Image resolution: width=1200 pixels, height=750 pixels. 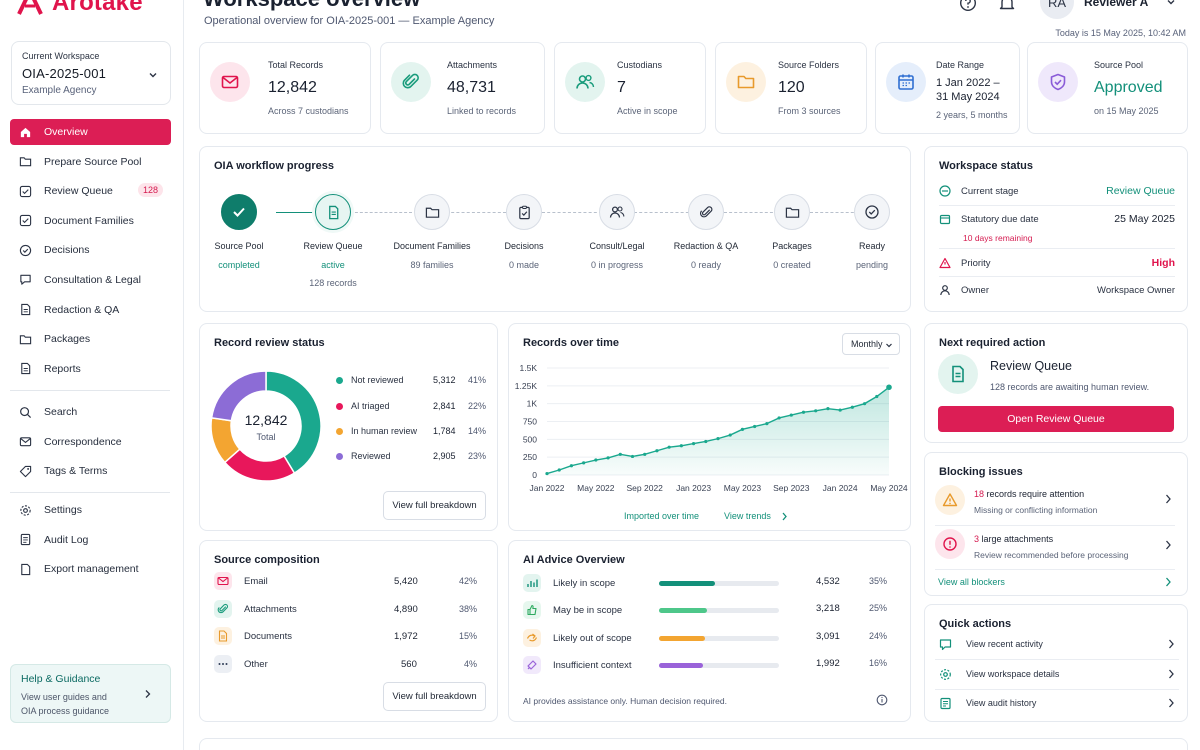 I want to click on nav-item-consultation-legal: Consultation & Legal, so click(x=90, y=280).